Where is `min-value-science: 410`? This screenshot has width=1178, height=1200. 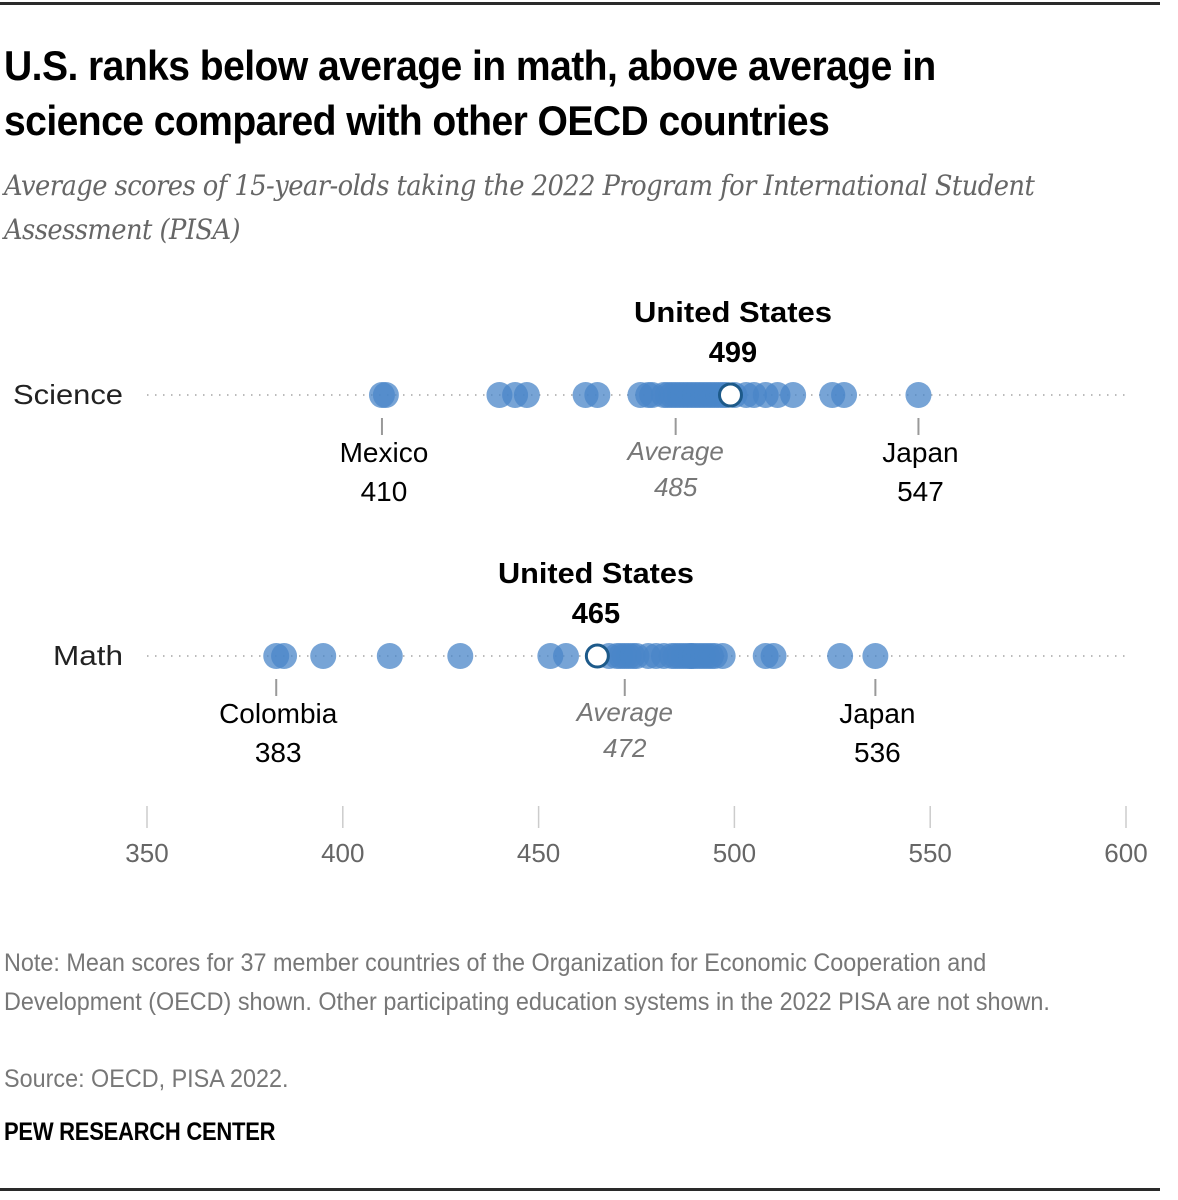
min-value-science: 410 is located at coordinates (384, 491).